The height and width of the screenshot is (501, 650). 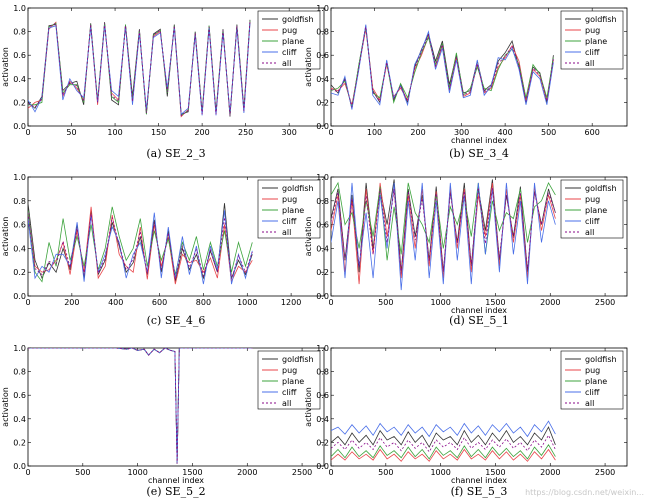 I want to click on panel-caption: (d) SE_5_1, so click(x=479, y=320).